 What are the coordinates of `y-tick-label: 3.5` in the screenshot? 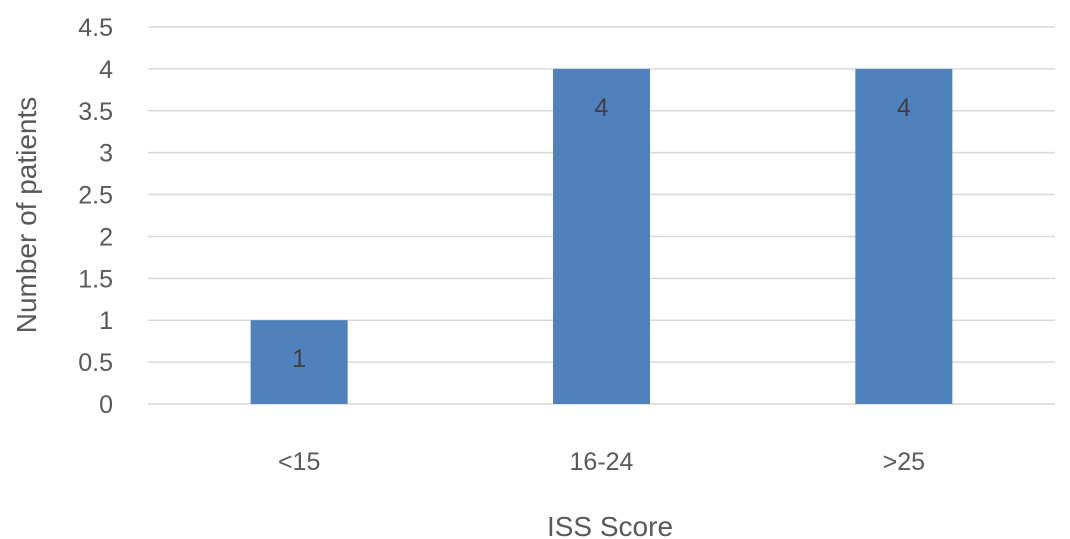 It's located at (95, 112).